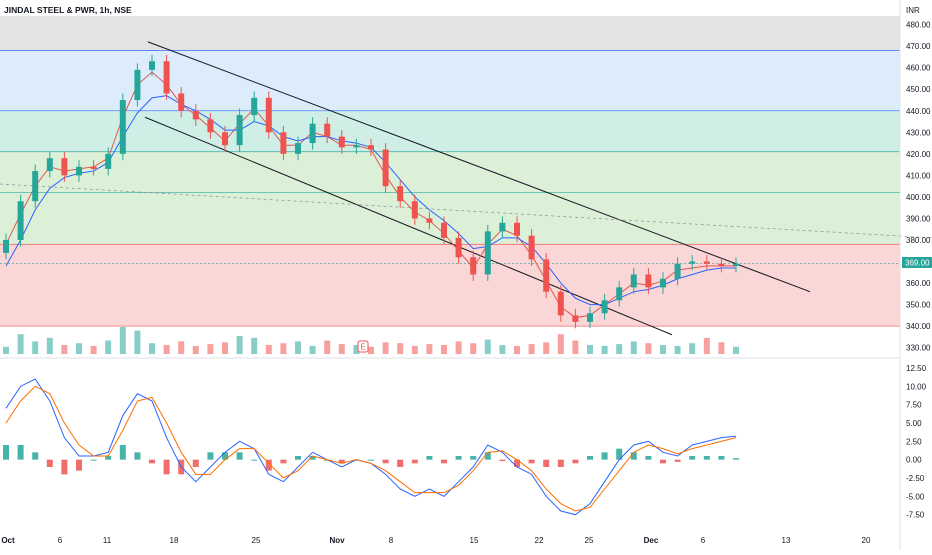 The height and width of the screenshot is (555, 932). I want to click on price-tick-label: 330.00, so click(918, 348).